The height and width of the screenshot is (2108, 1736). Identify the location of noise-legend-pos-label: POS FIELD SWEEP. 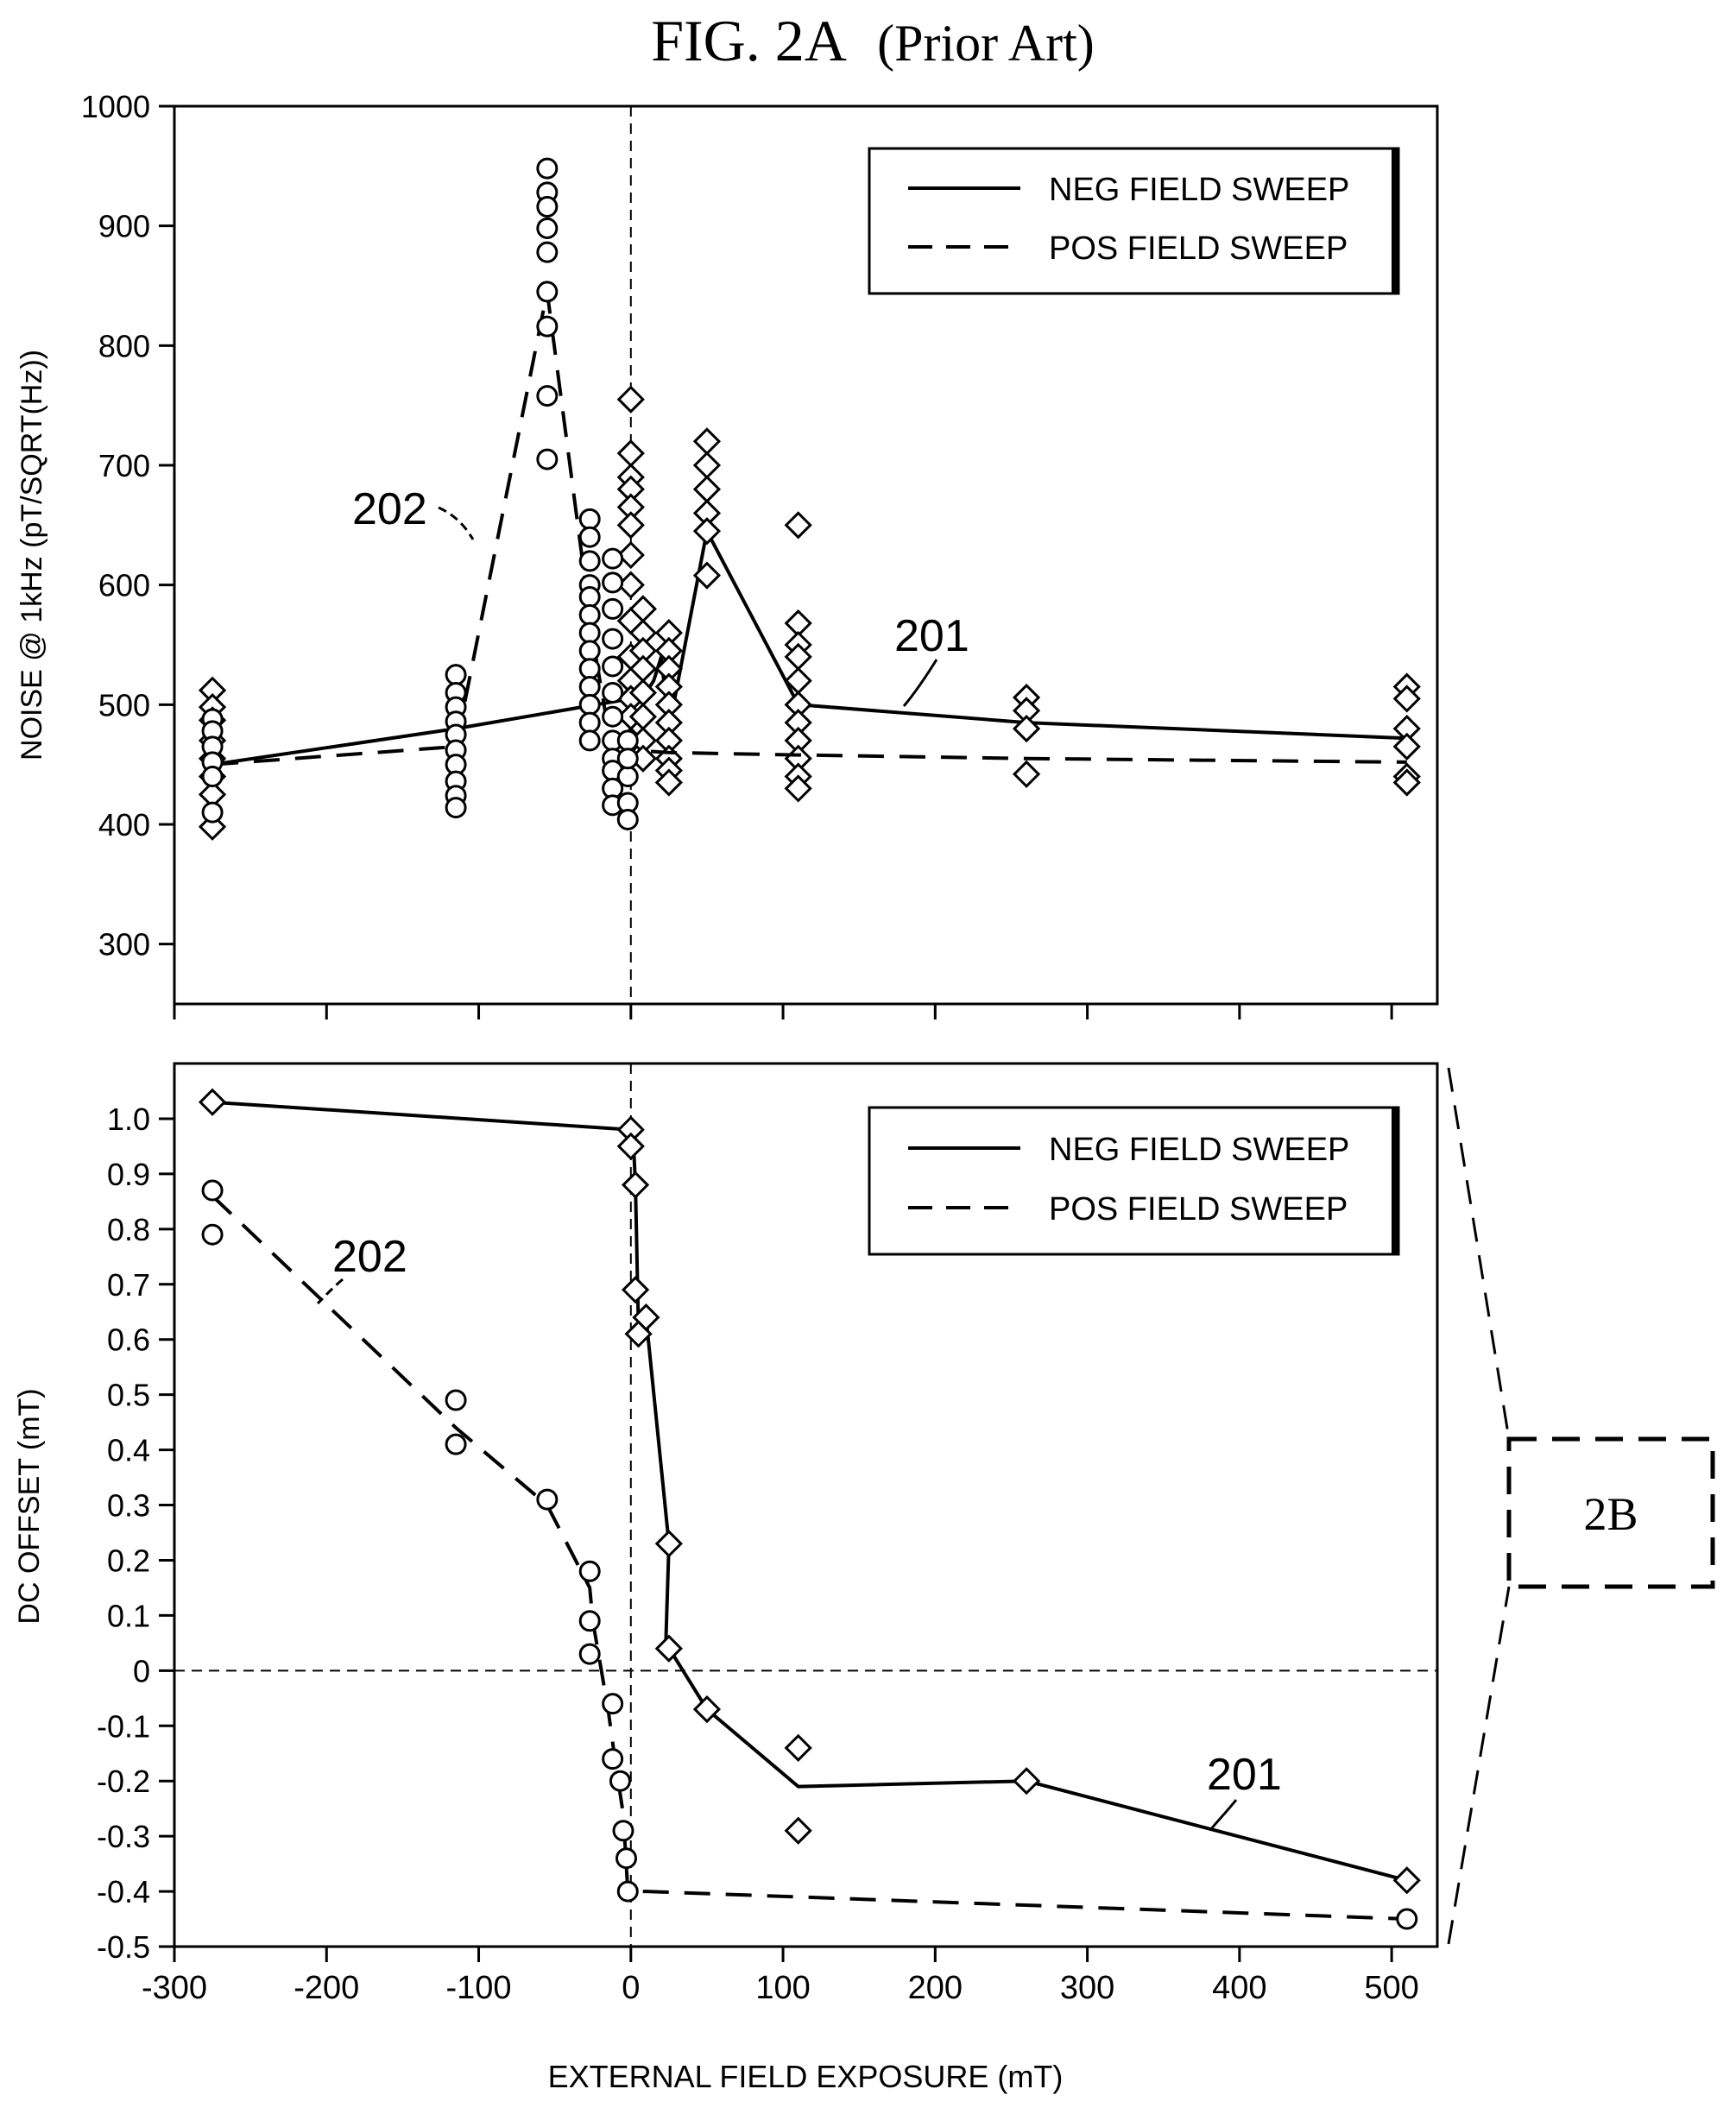
(1198, 248).